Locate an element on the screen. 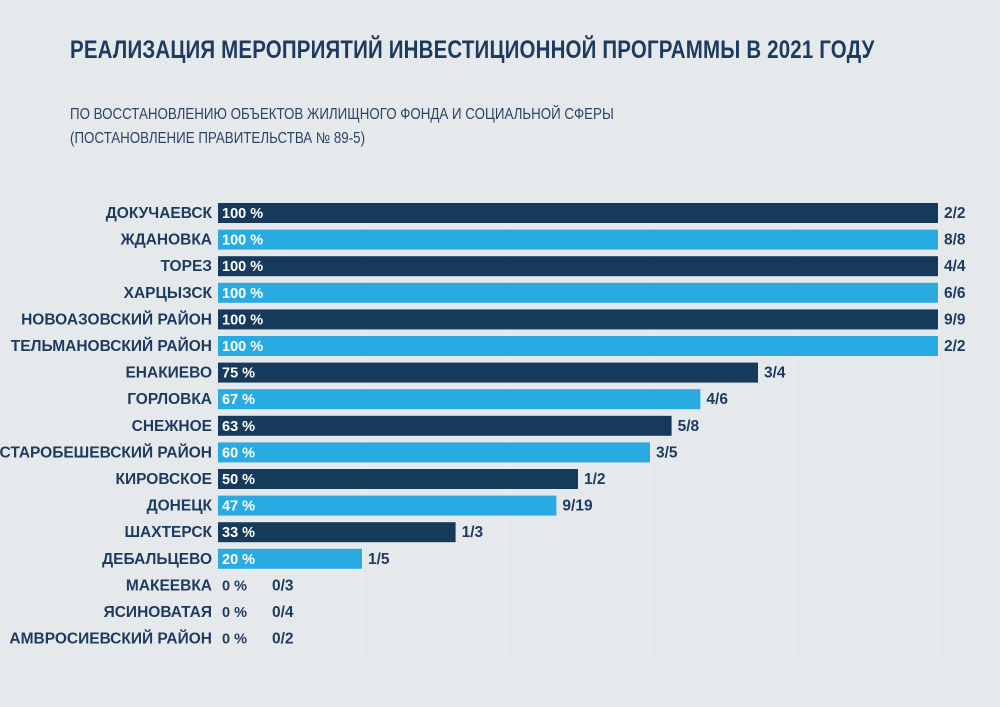 The height and width of the screenshot is (707, 1000). category-label: НОВОАЗОВСКИЙ РАЙОН is located at coordinates (116, 319).